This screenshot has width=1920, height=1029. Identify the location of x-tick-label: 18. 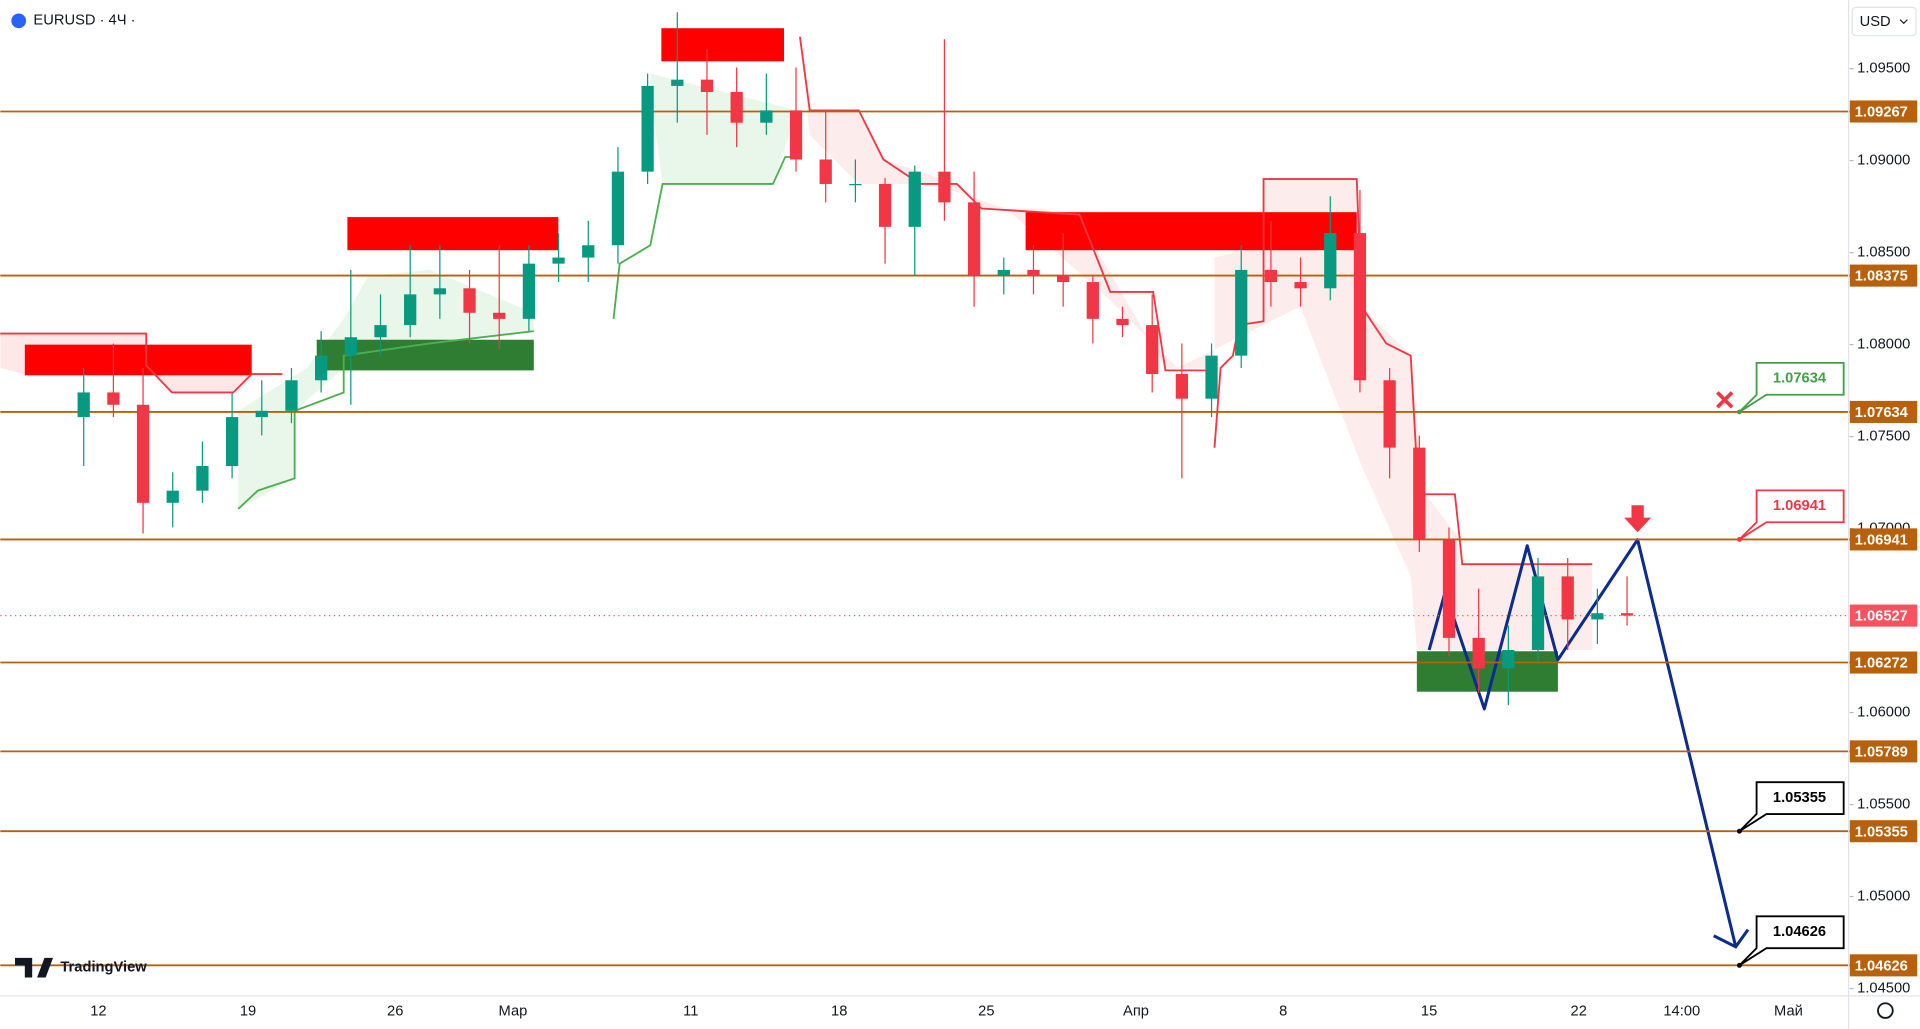
(839, 1012).